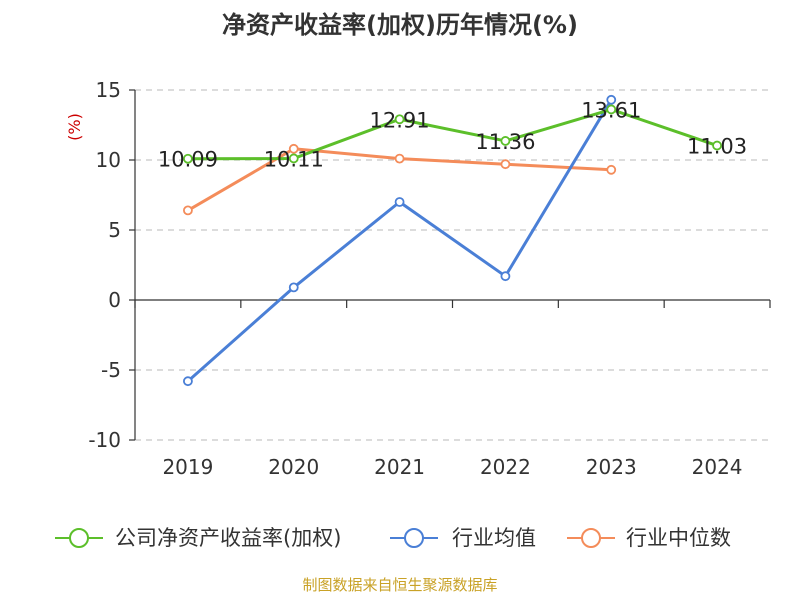  Describe the element at coordinates (114, 300) in the screenshot. I see `y-tick-label: 0` at that location.